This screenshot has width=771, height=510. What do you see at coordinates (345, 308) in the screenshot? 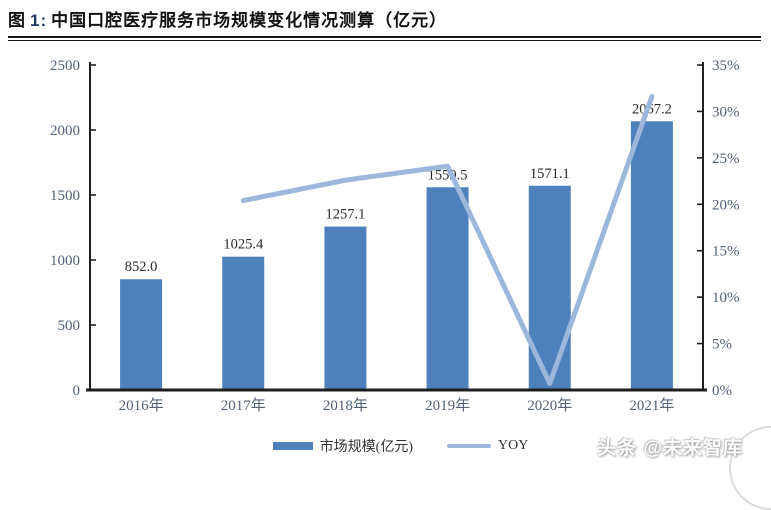
I see `bar-2018年` at bounding box center [345, 308].